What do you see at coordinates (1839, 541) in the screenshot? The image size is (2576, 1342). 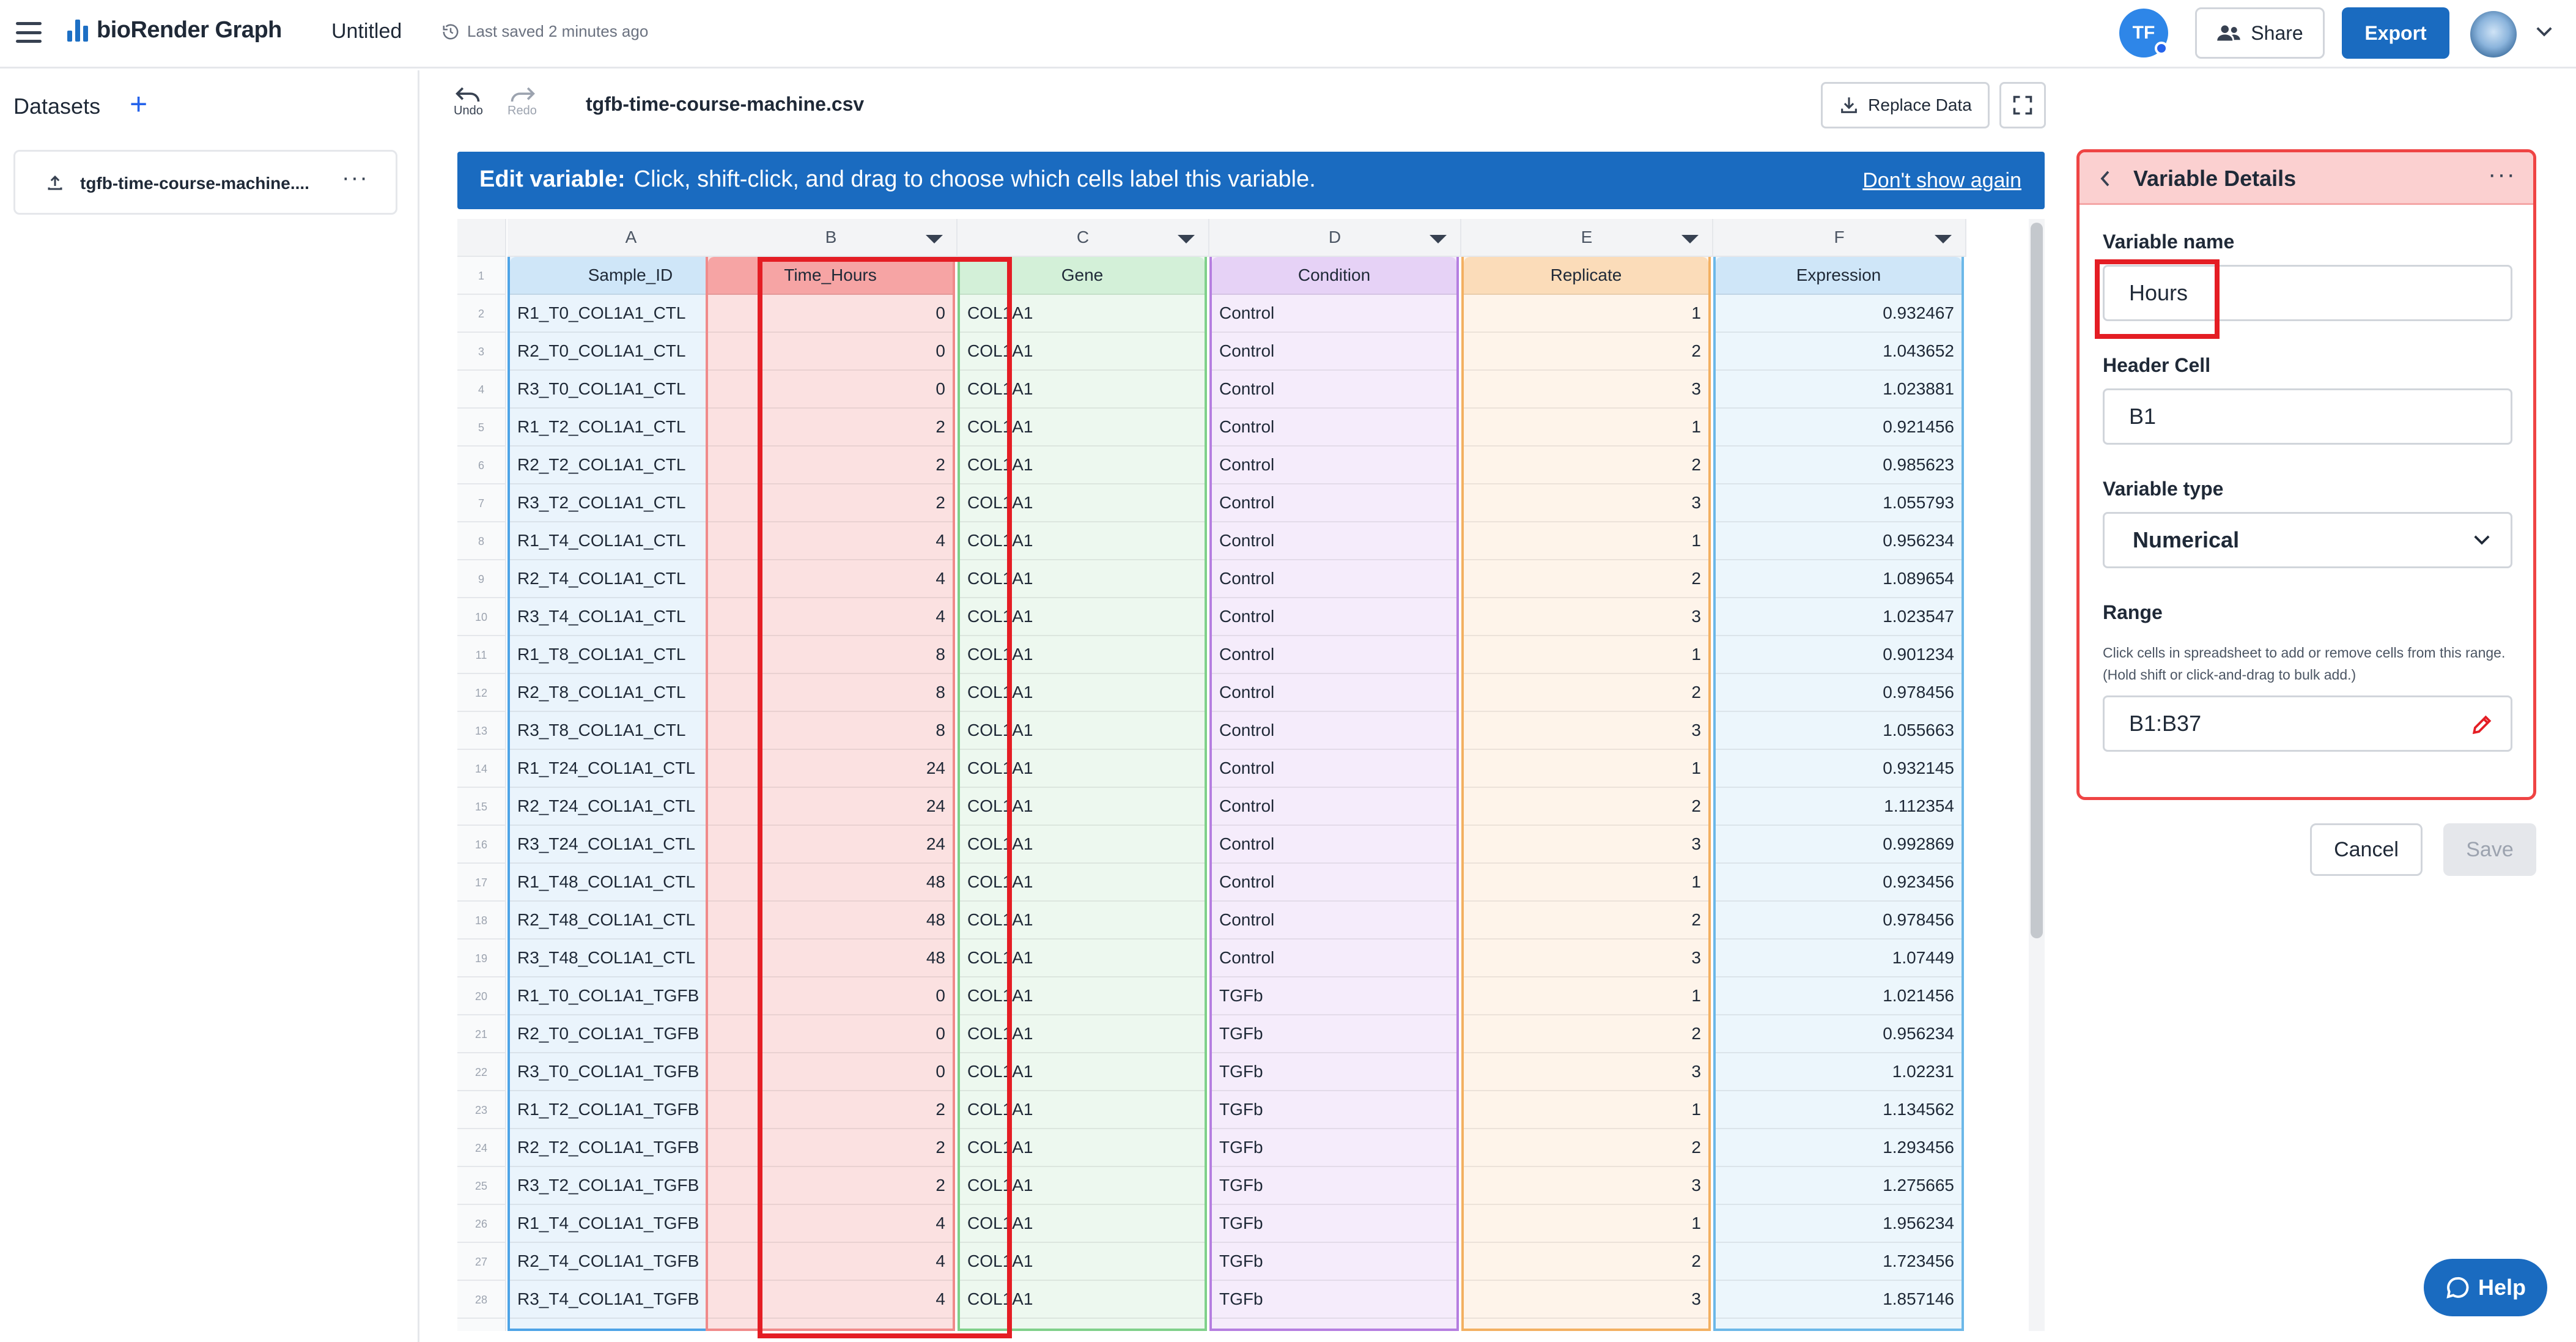 I see `data-cell: 0.956234` at bounding box center [1839, 541].